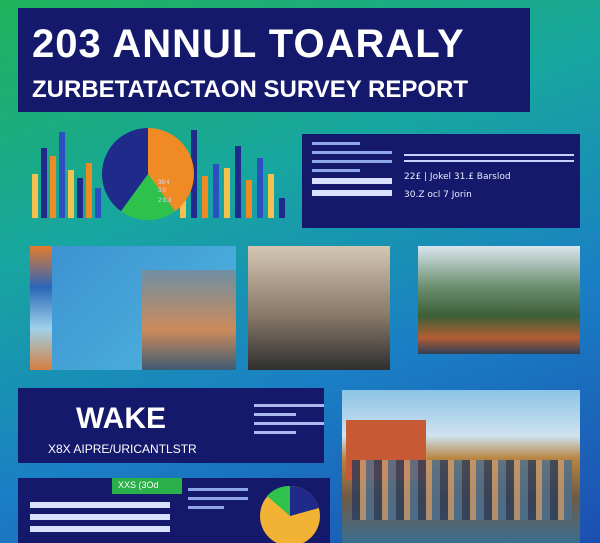  Describe the element at coordinates (499, 300) in the screenshot. I see `photo-outdoor-event` at that location.